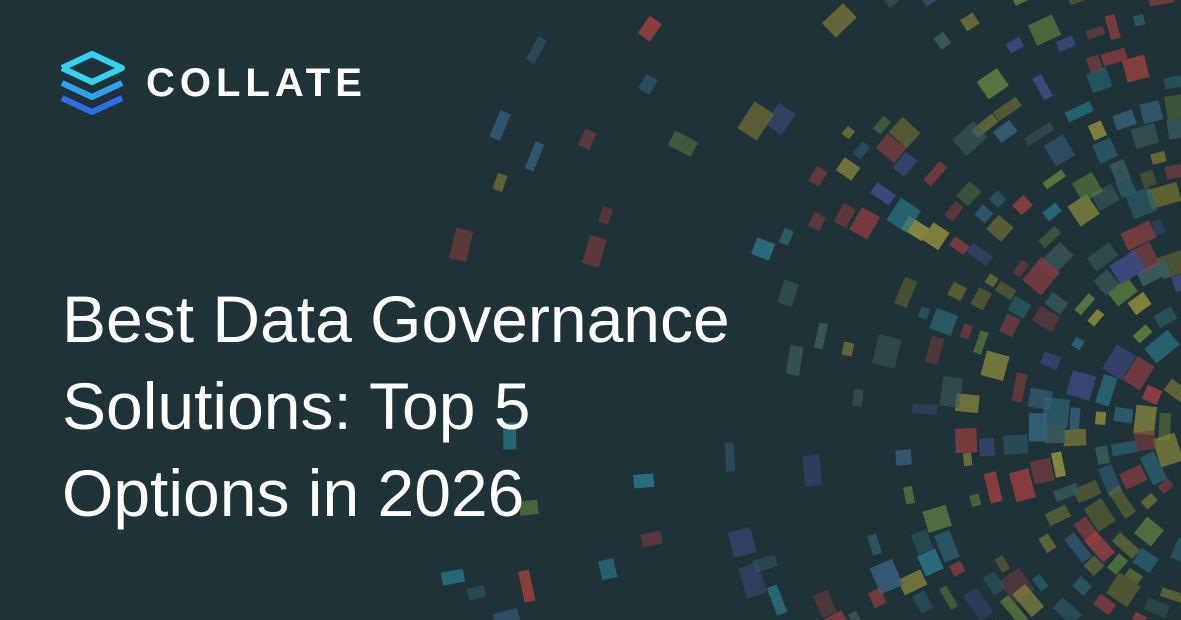 This screenshot has width=1181, height=620. I want to click on title-line: Options in 2026, so click(293, 493).